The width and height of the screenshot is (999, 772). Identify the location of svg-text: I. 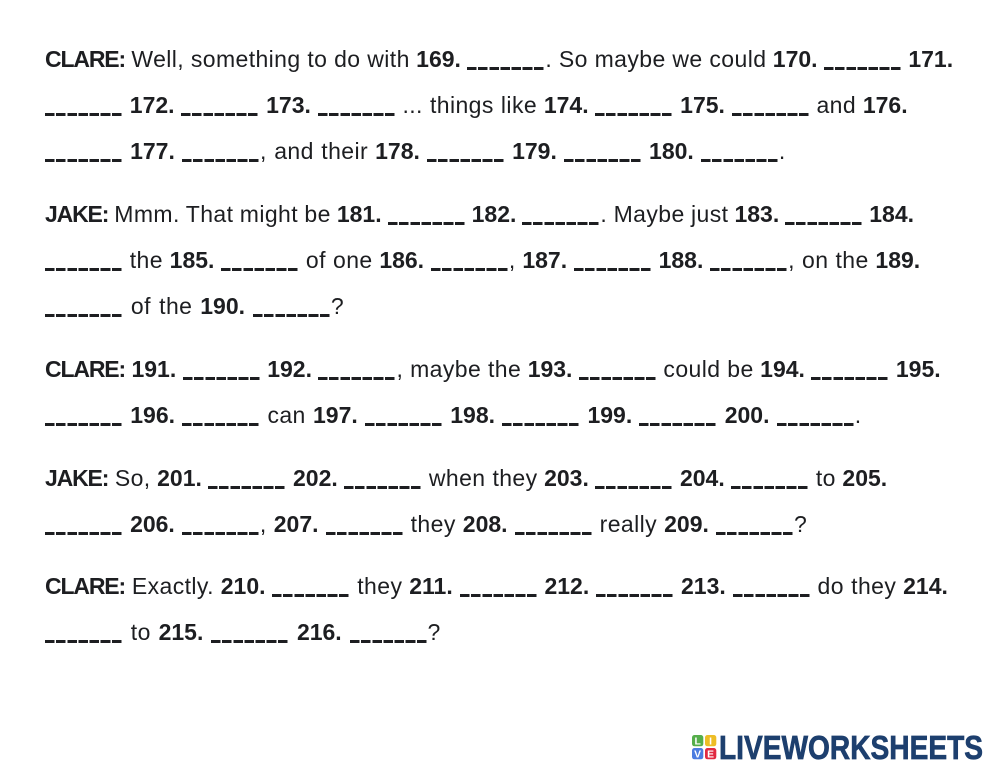
(710, 742).